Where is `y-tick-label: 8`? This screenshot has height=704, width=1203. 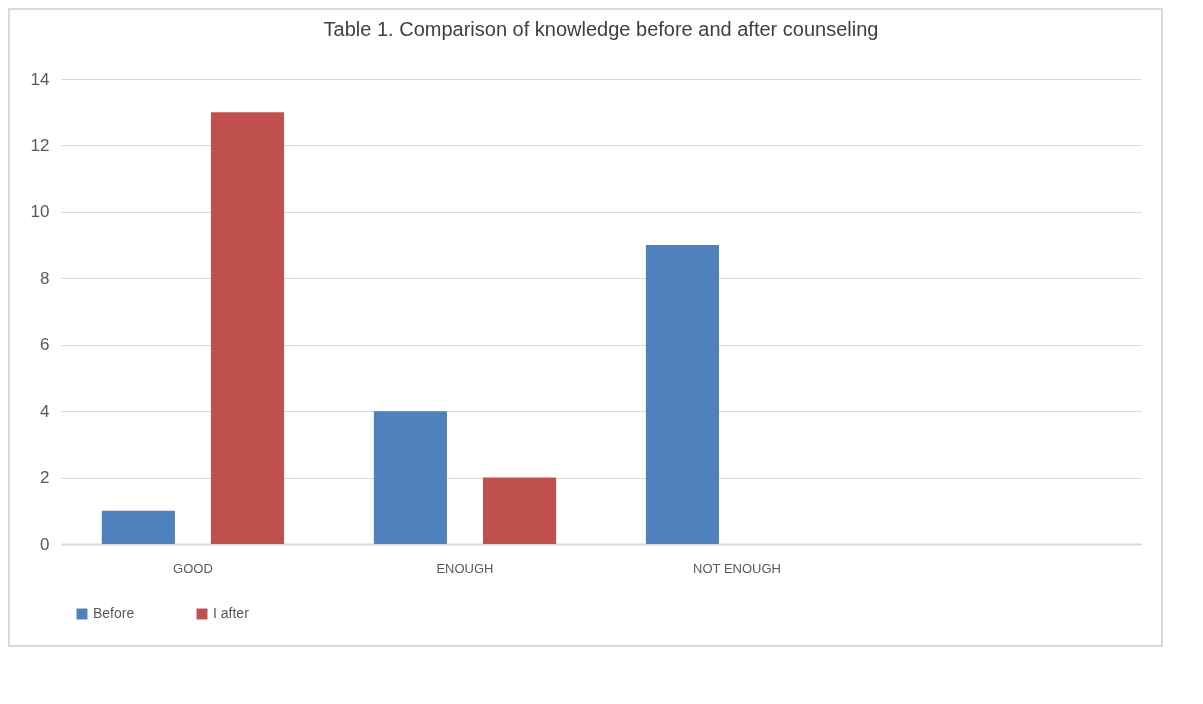
y-tick-label: 8 is located at coordinates (45, 278).